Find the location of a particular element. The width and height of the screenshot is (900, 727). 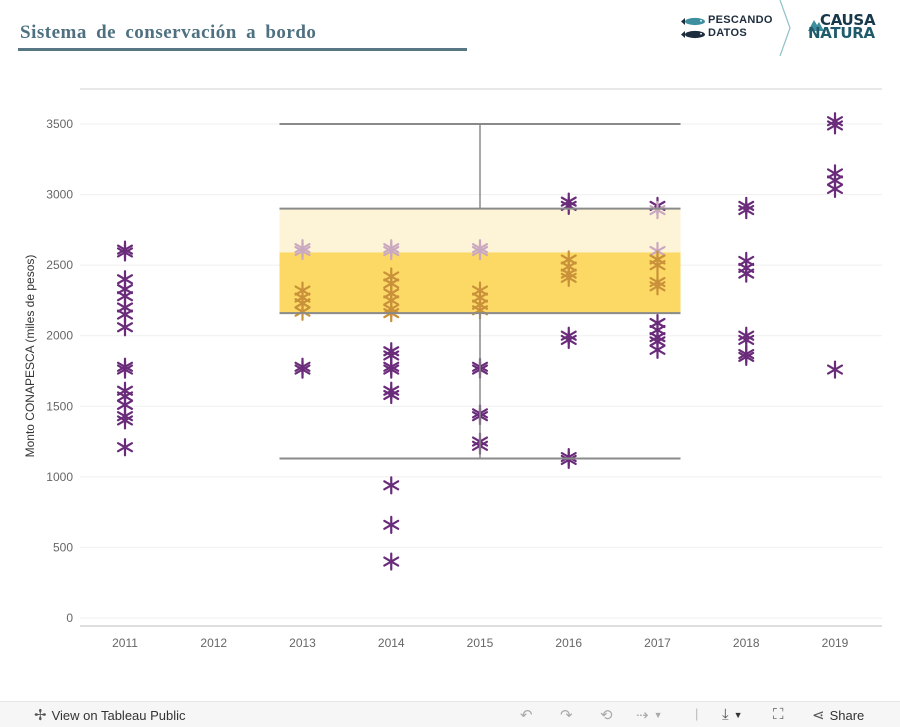

x-tick-label: 2015 is located at coordinates (480, 643).